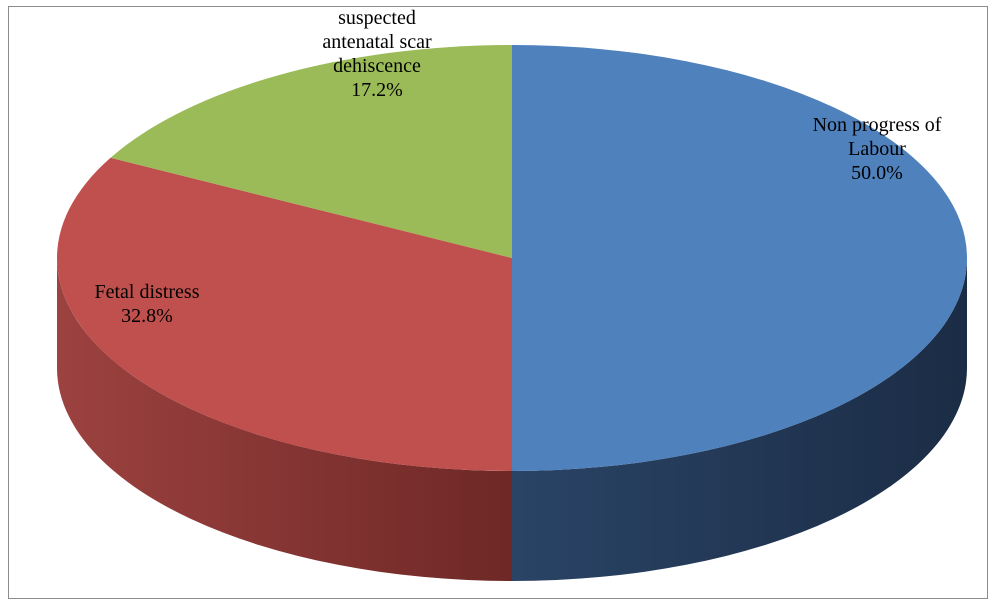 This screenshot has height=608, width=998. I want to click on slice-0-value: 50.0%, so click(877, 173).